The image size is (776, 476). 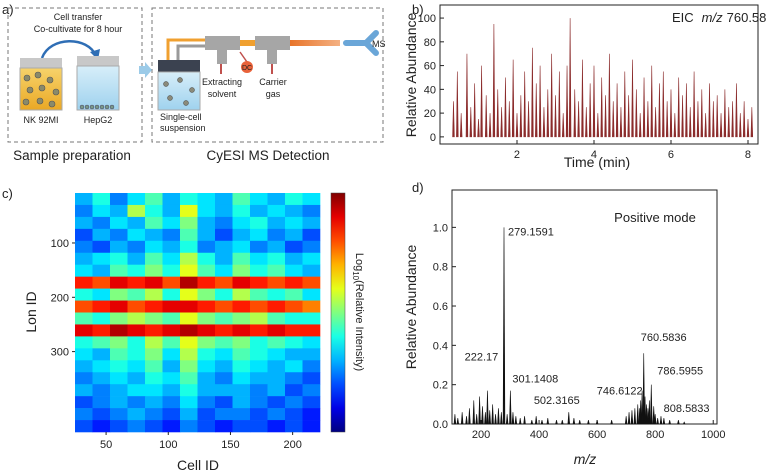 What do you see at coordinates (230, 445) in the screenshot?
I see `x-tick-label: 150` at bounding box center [230, 445].